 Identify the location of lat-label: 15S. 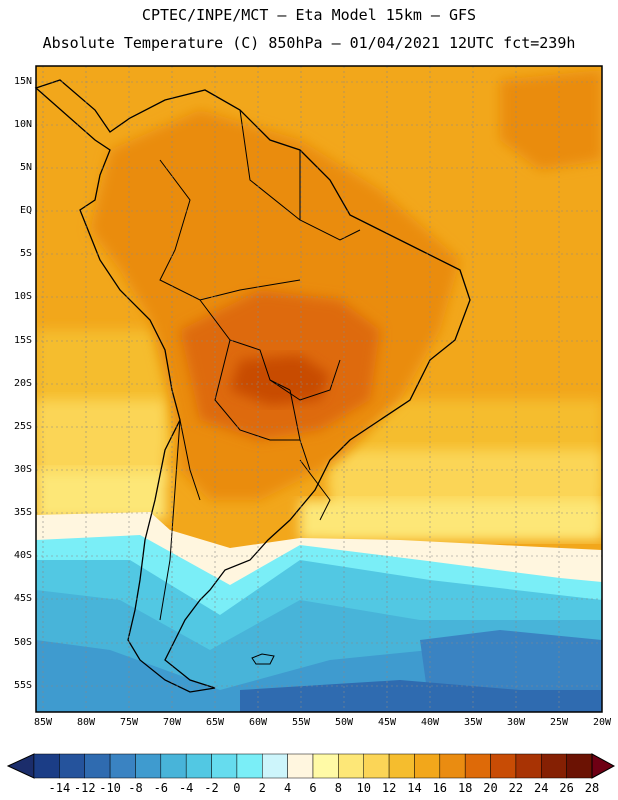
(22, 340).